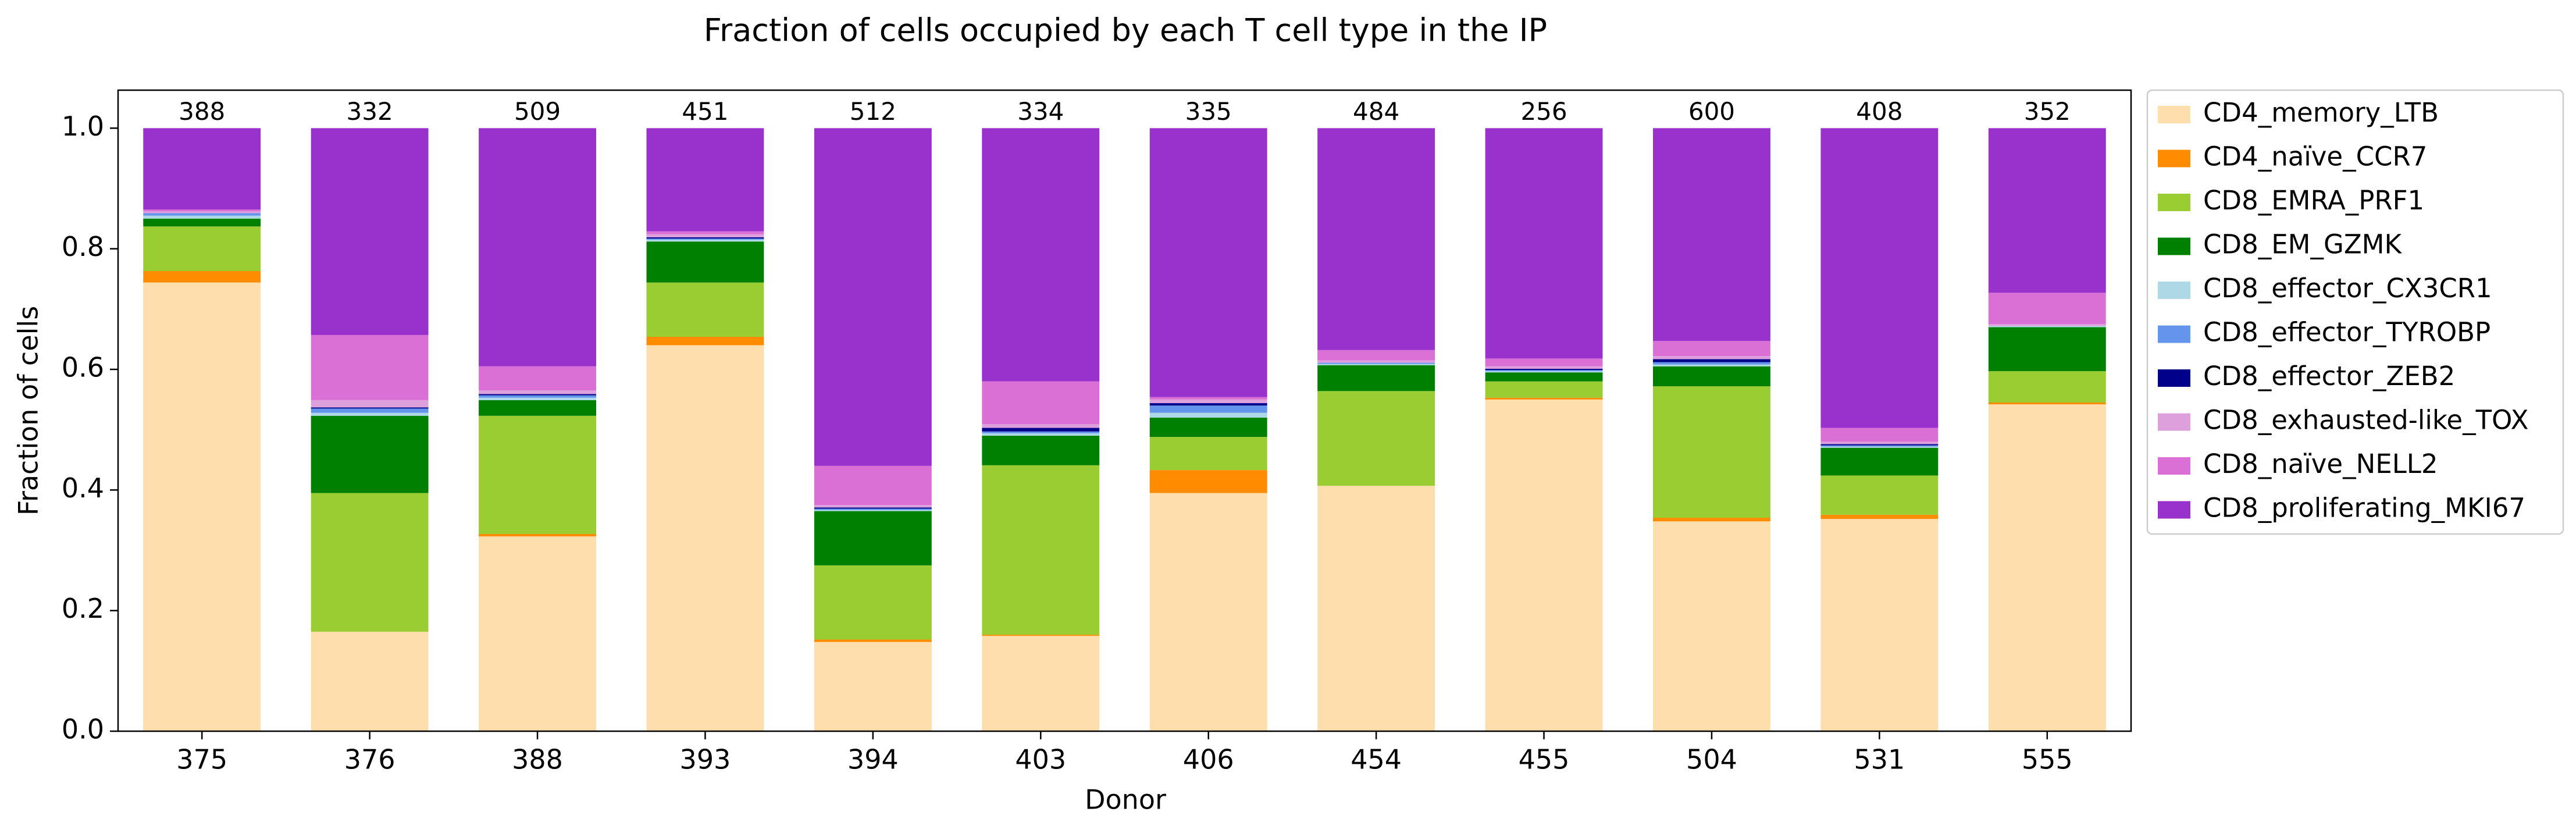 The image size is (2576, 833). Describe the element at coordinates (83, 608) in the screenshot. I see `y-tick-label: 0.2` at that location.